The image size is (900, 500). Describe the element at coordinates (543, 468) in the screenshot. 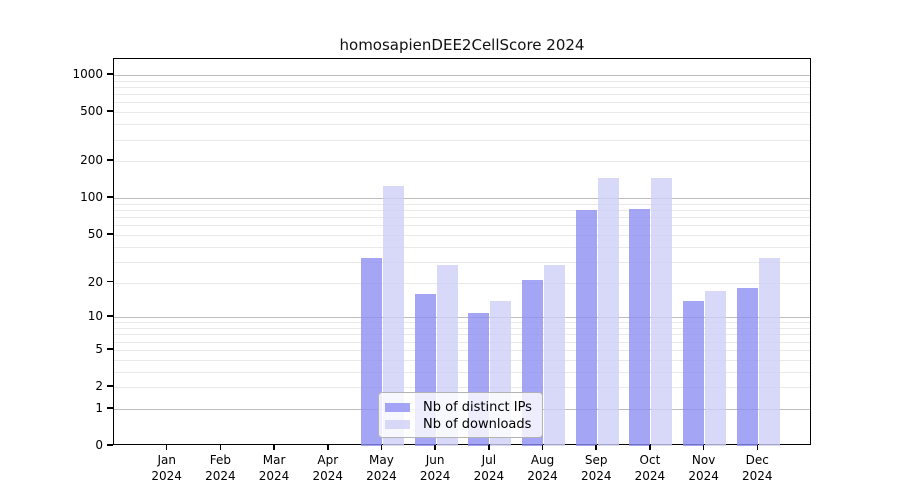

I see `x-tick-label: Aug 2024` at that location.